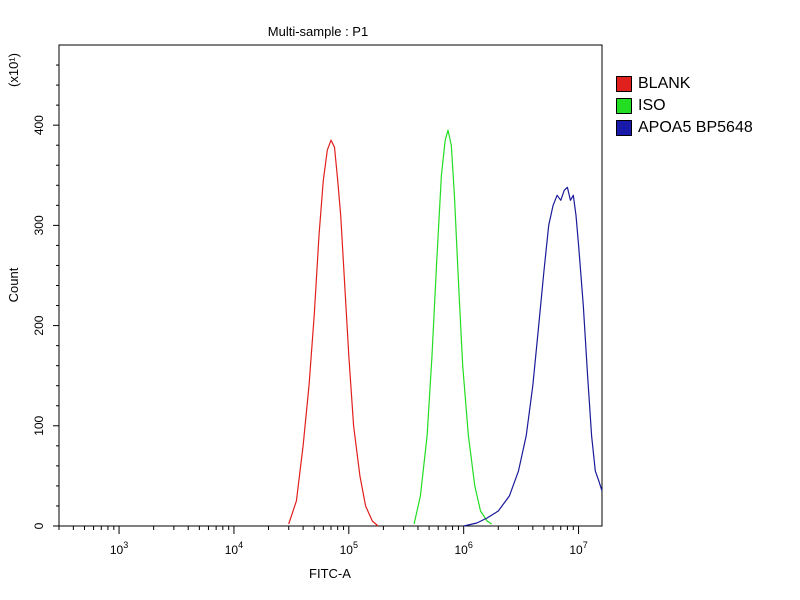 The height and width of the screenshot is (600, 800). Describe the element at coordinates (652, 105) in the screenshot. I see `legend-label-iso: ISO` at that location.